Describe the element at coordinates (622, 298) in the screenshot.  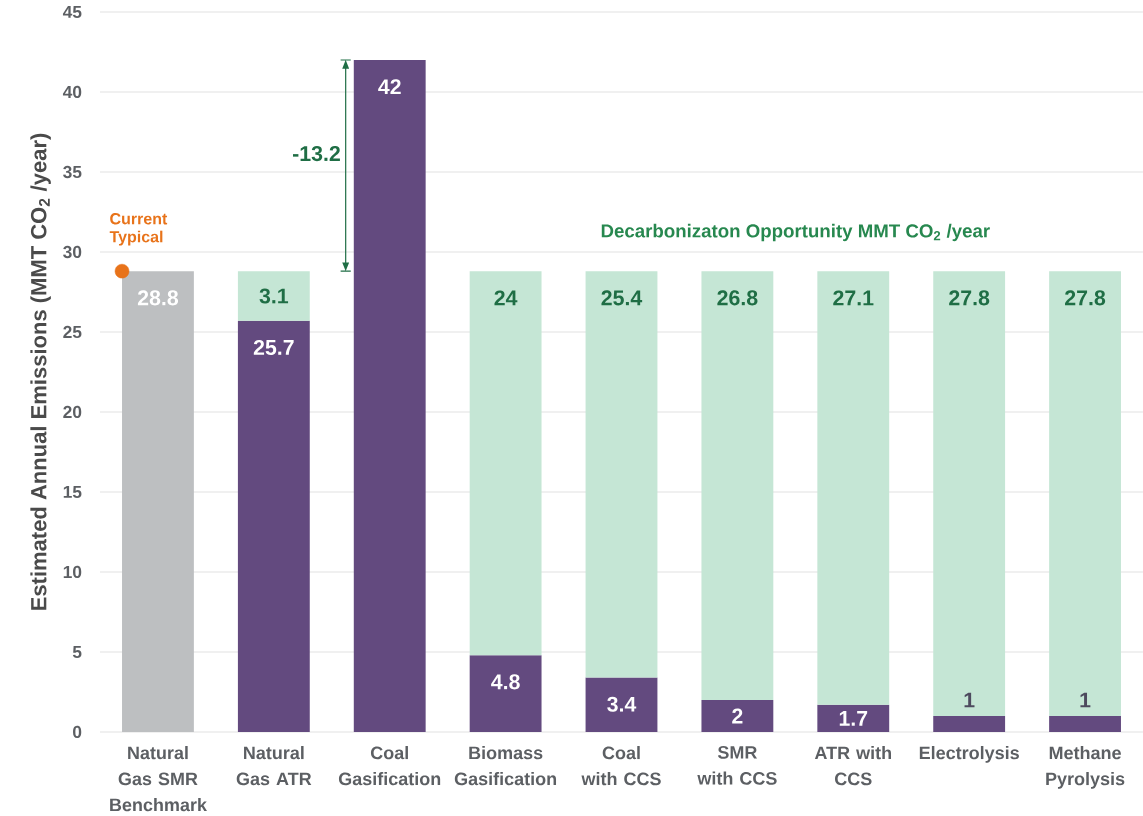
I see `data-label: 25.4` at that location.